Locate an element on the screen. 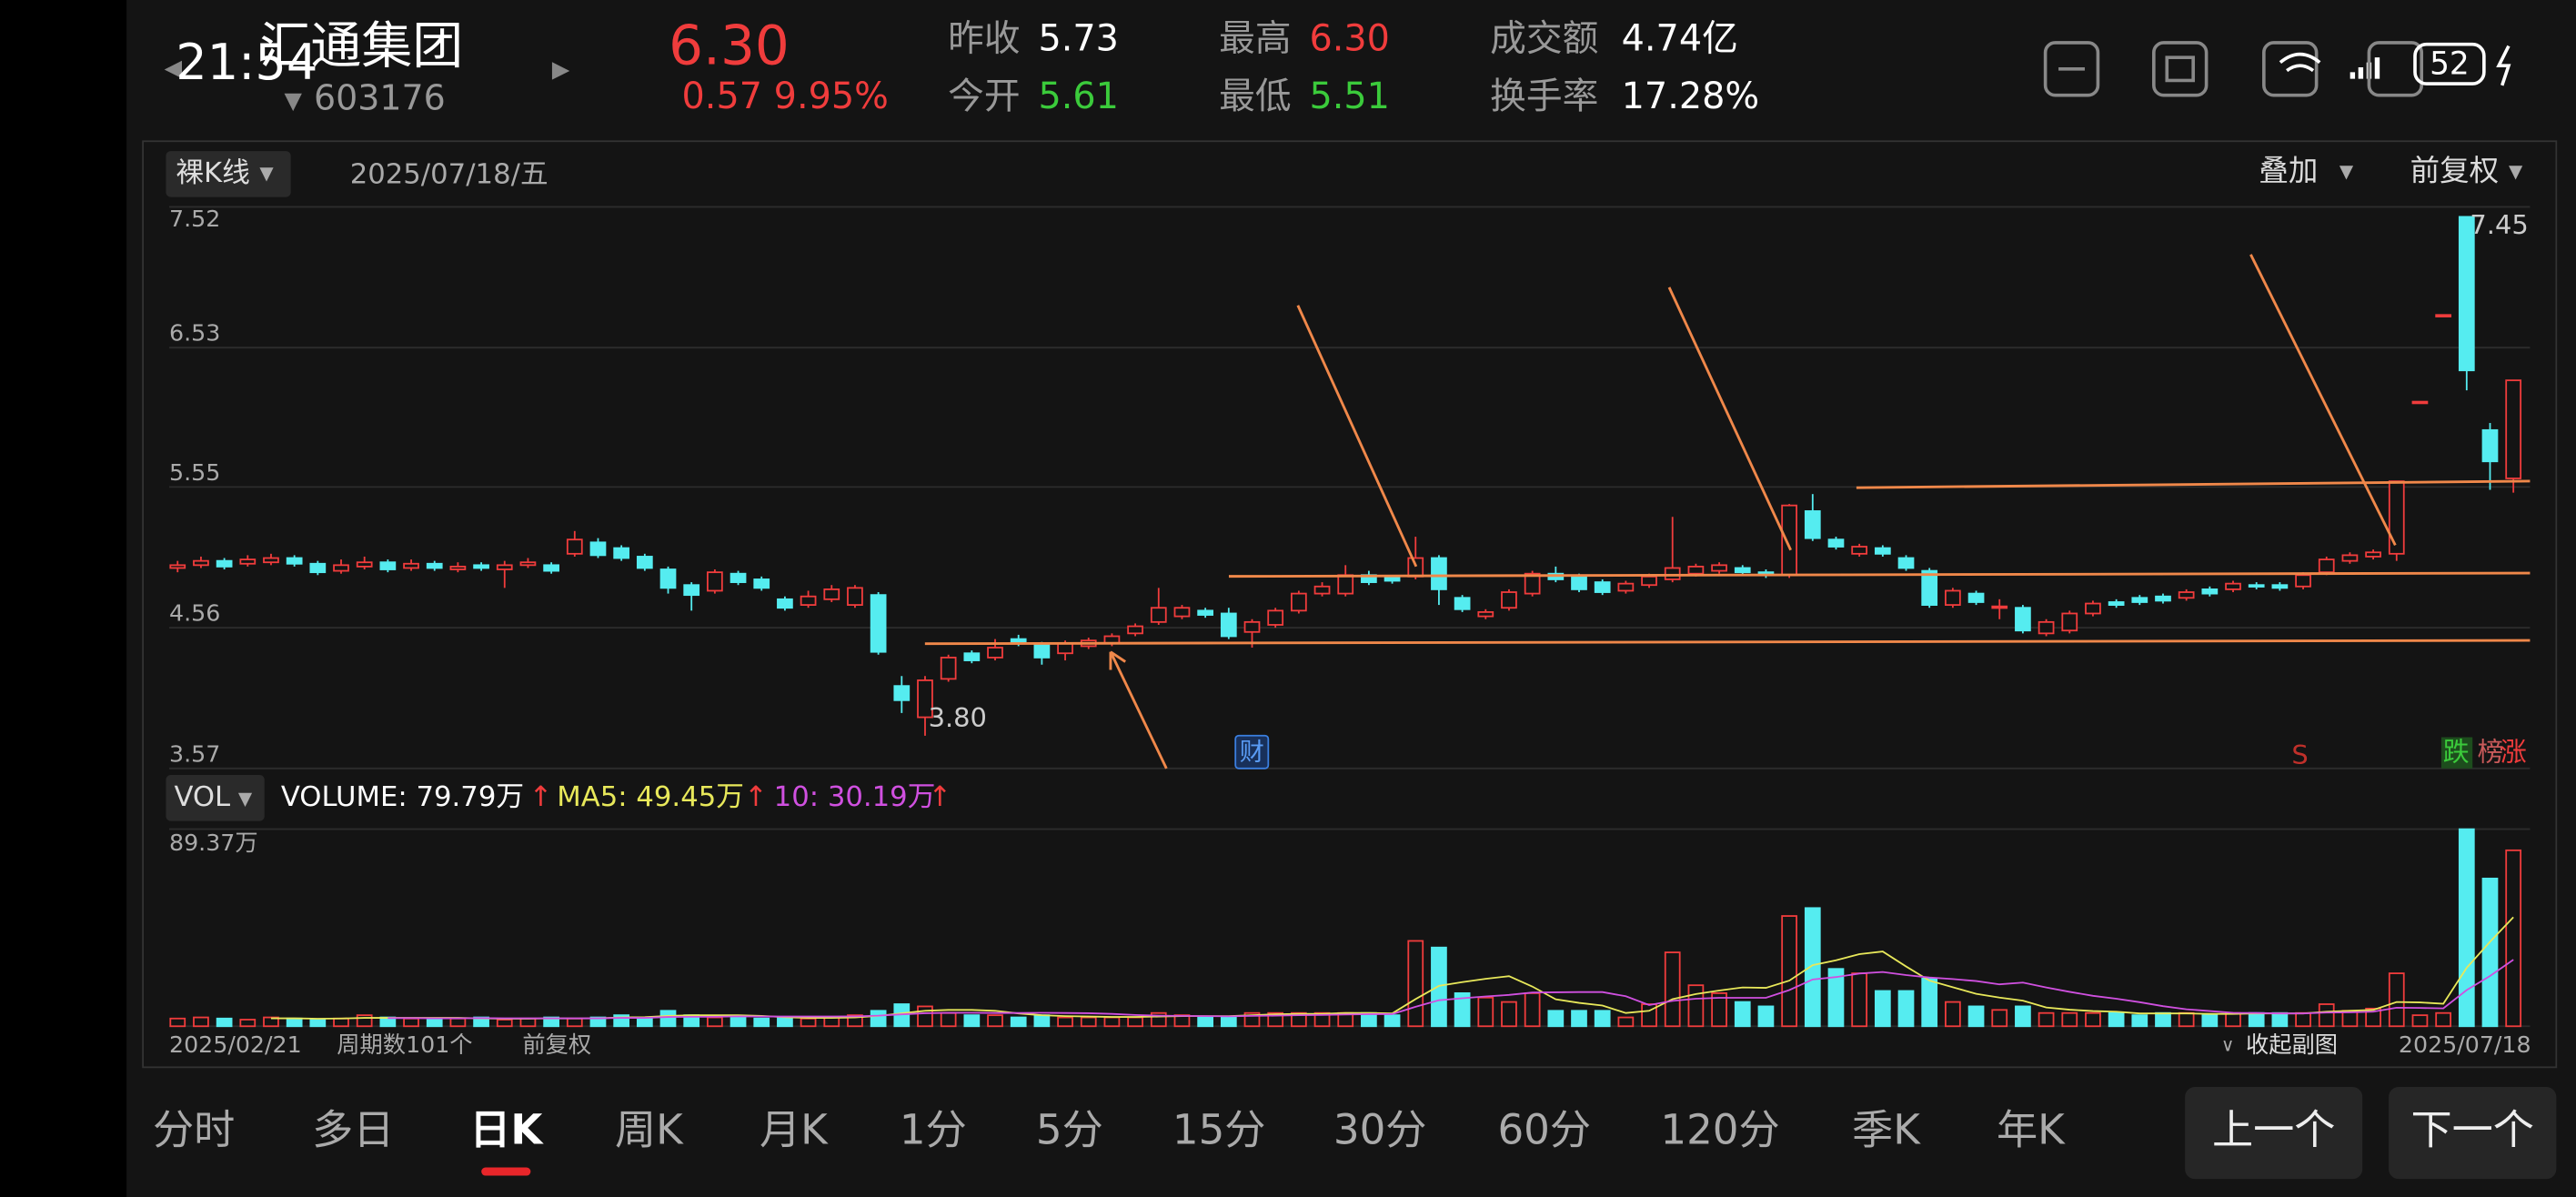 This screenshot has width=2576, height=1197. collapse-button: 收起副图 is located at coordinates (2292, 1044).